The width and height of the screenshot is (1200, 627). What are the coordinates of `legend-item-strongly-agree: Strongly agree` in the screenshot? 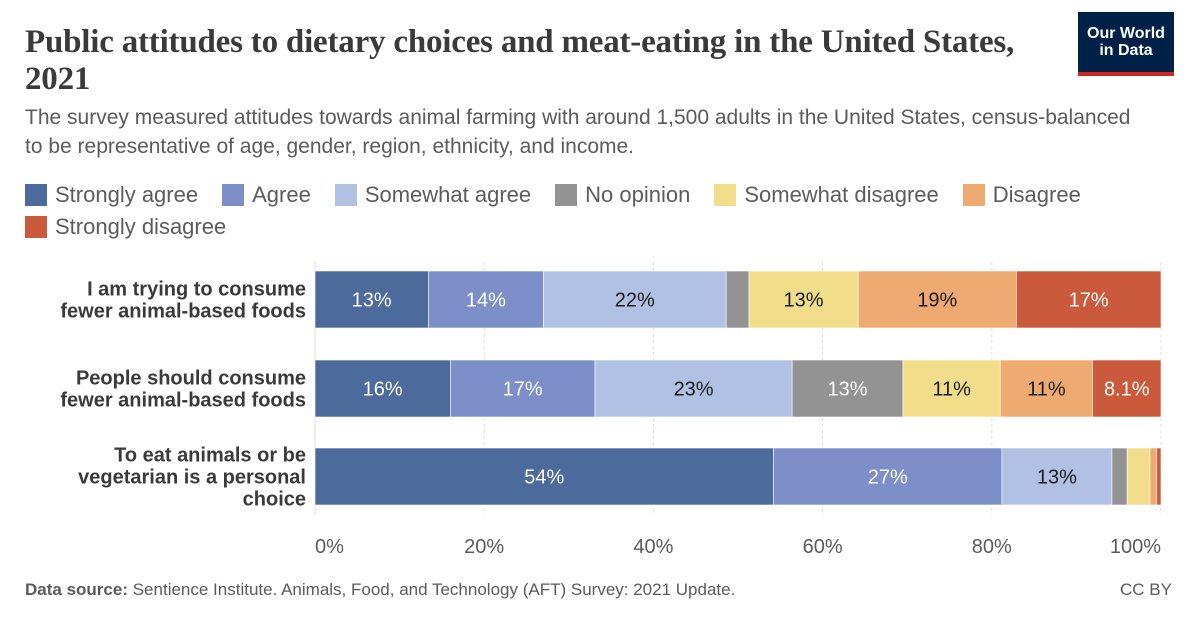 It's located at (111, 195).